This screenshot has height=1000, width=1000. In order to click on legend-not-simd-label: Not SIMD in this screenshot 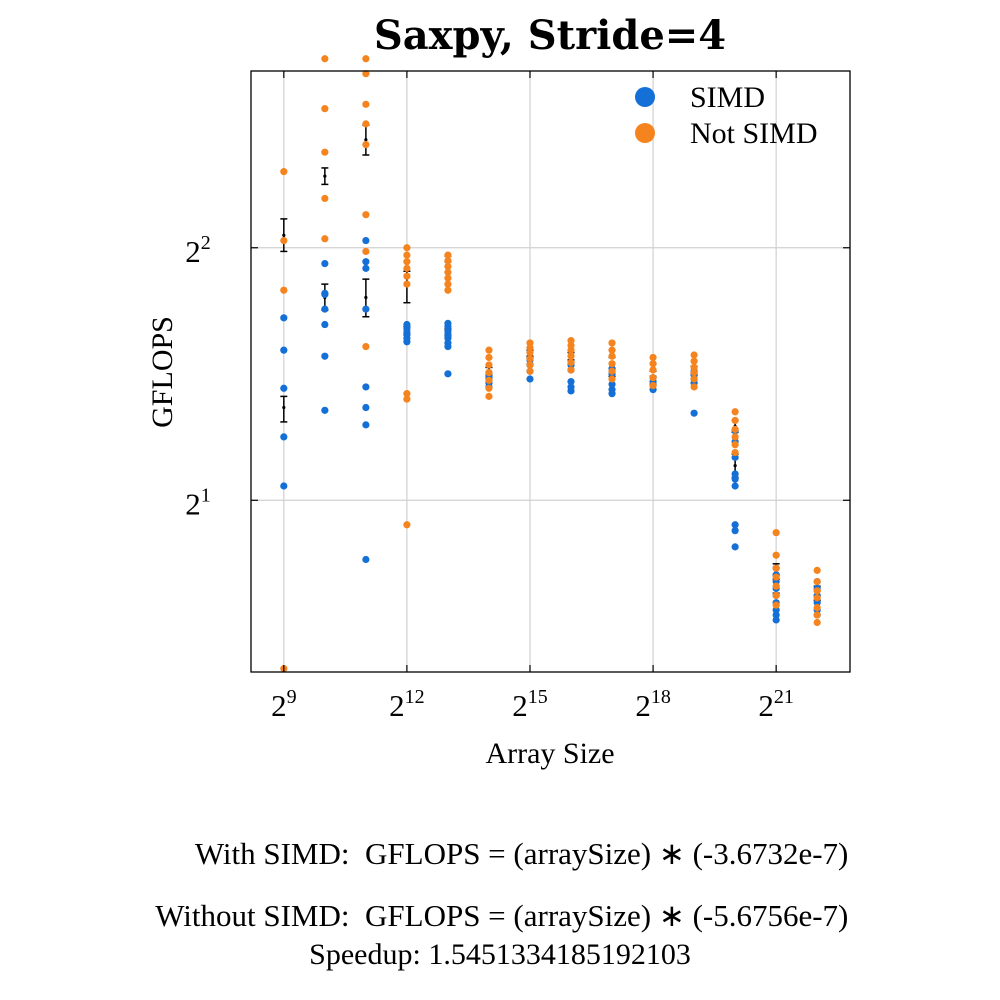, I will do `click(754, 133)`.